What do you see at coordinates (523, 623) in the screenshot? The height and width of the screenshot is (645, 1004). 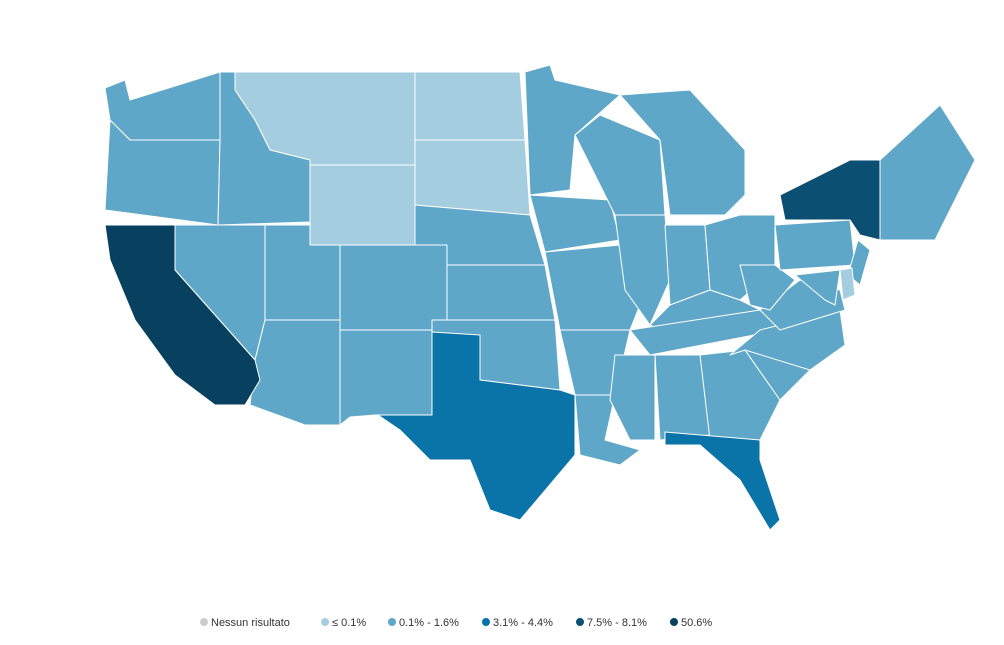 I see `legend-label: 3.1% - 4.4%` at bounding box center [523, 623].